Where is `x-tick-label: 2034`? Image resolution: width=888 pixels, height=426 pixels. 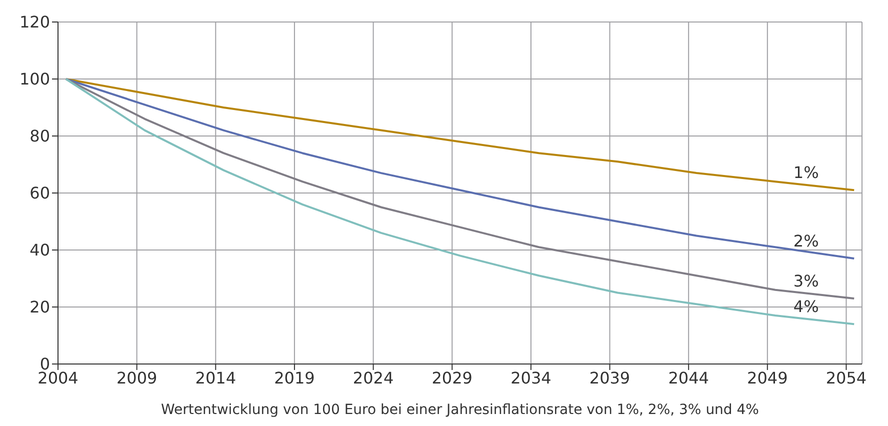 x-tick-label: 2034 is located at coordinates (531, 378).